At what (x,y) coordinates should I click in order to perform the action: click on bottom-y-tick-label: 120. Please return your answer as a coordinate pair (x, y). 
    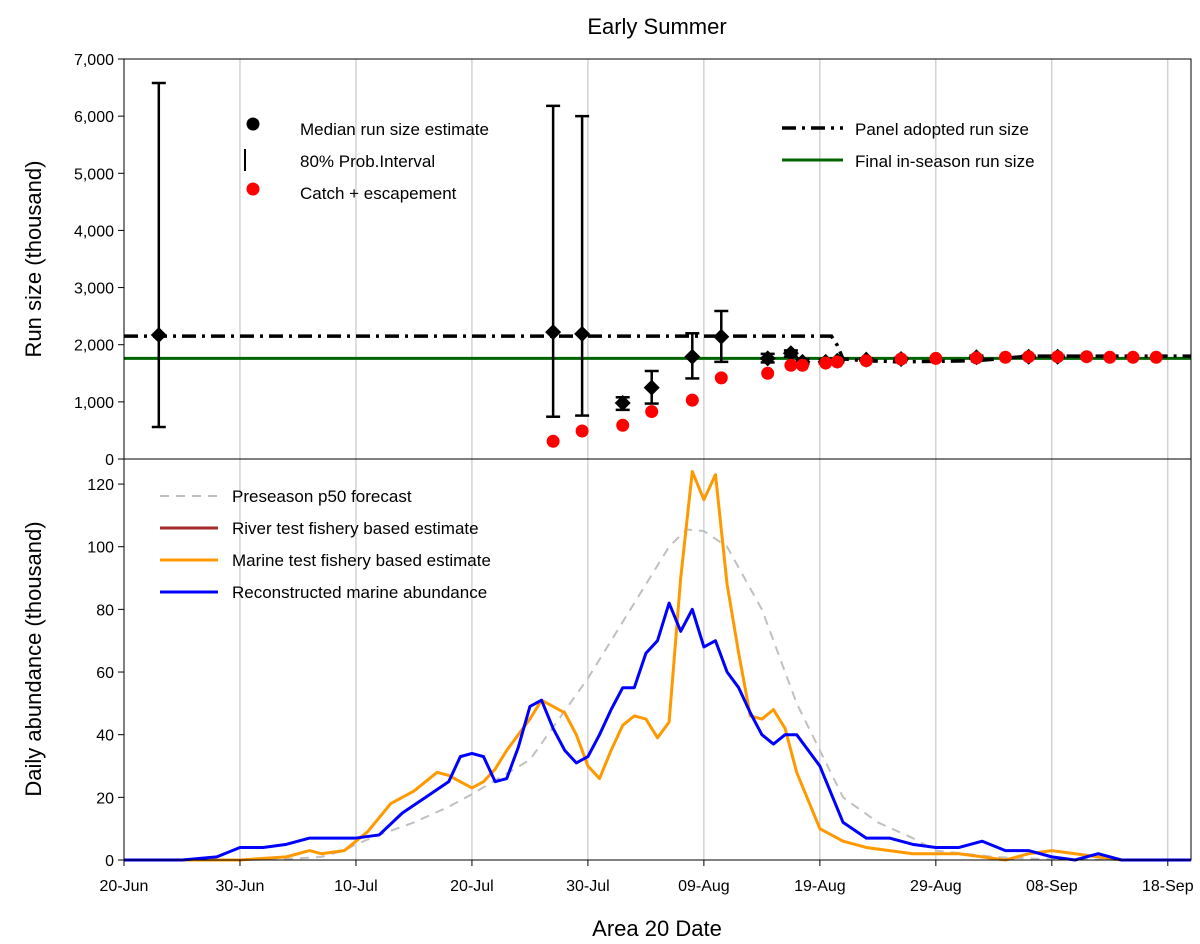
    Looking at the image, I should click on (100, 485).